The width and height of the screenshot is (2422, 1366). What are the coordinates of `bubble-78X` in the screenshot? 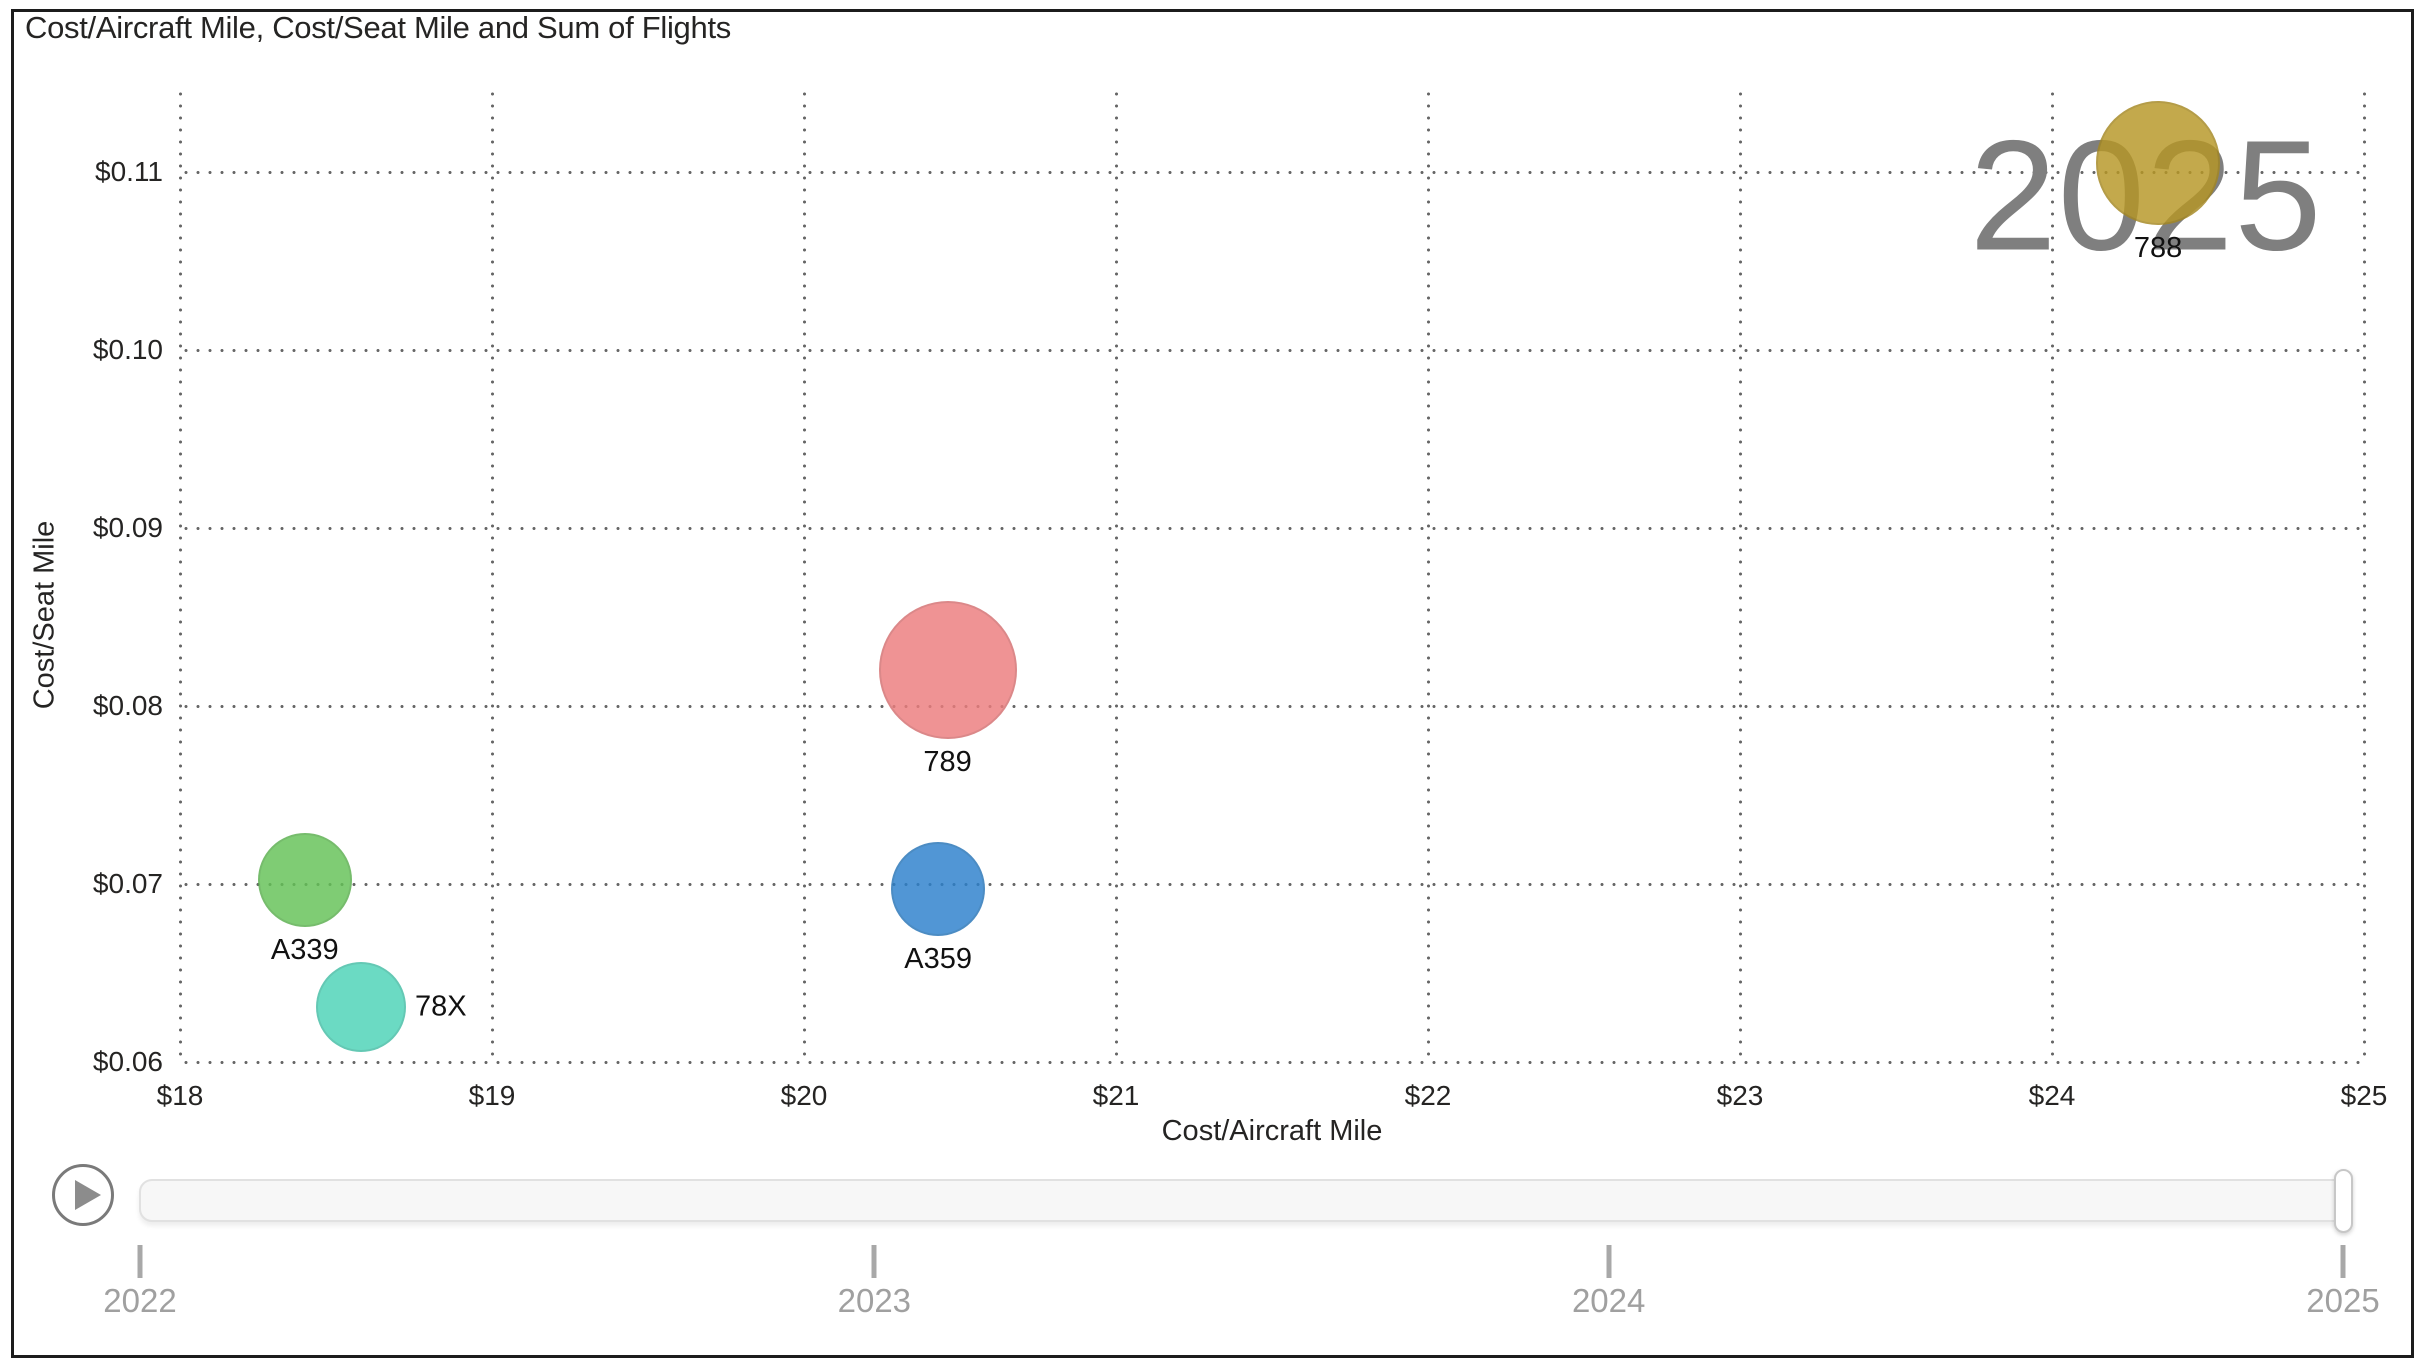 It's located at (360, 1006).